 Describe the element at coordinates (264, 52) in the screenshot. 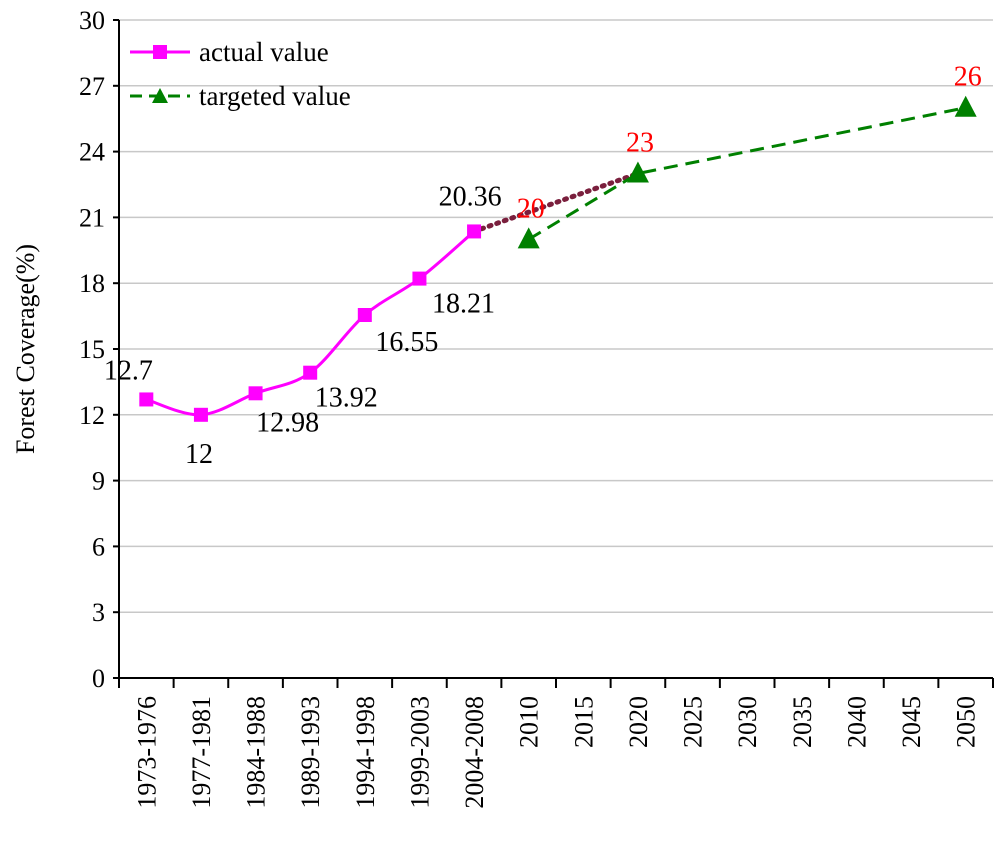

I see `legend-actual-label: actual value` at that location.